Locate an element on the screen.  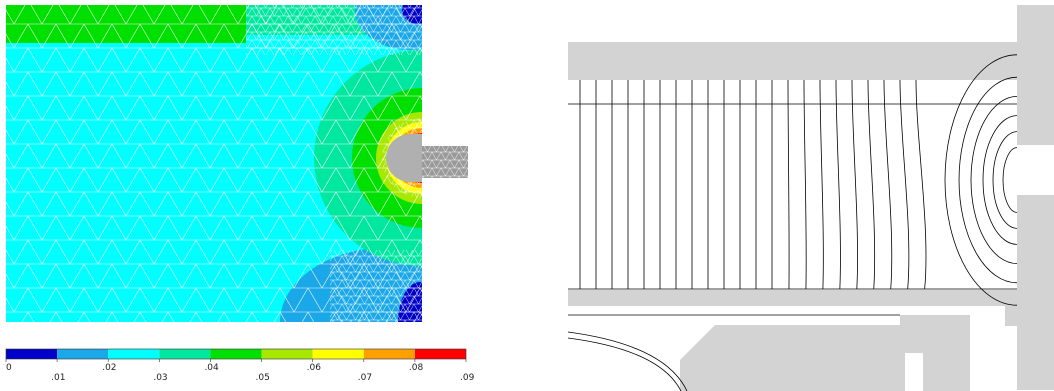
color-scale-frame is located at coordinates (236, 354).